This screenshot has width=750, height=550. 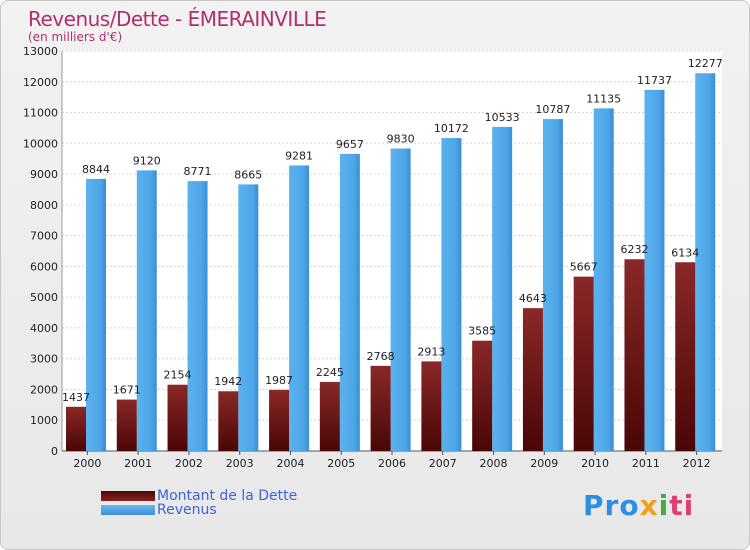 I want to click on y-tick-label: 0, so click(x=54, y=451).